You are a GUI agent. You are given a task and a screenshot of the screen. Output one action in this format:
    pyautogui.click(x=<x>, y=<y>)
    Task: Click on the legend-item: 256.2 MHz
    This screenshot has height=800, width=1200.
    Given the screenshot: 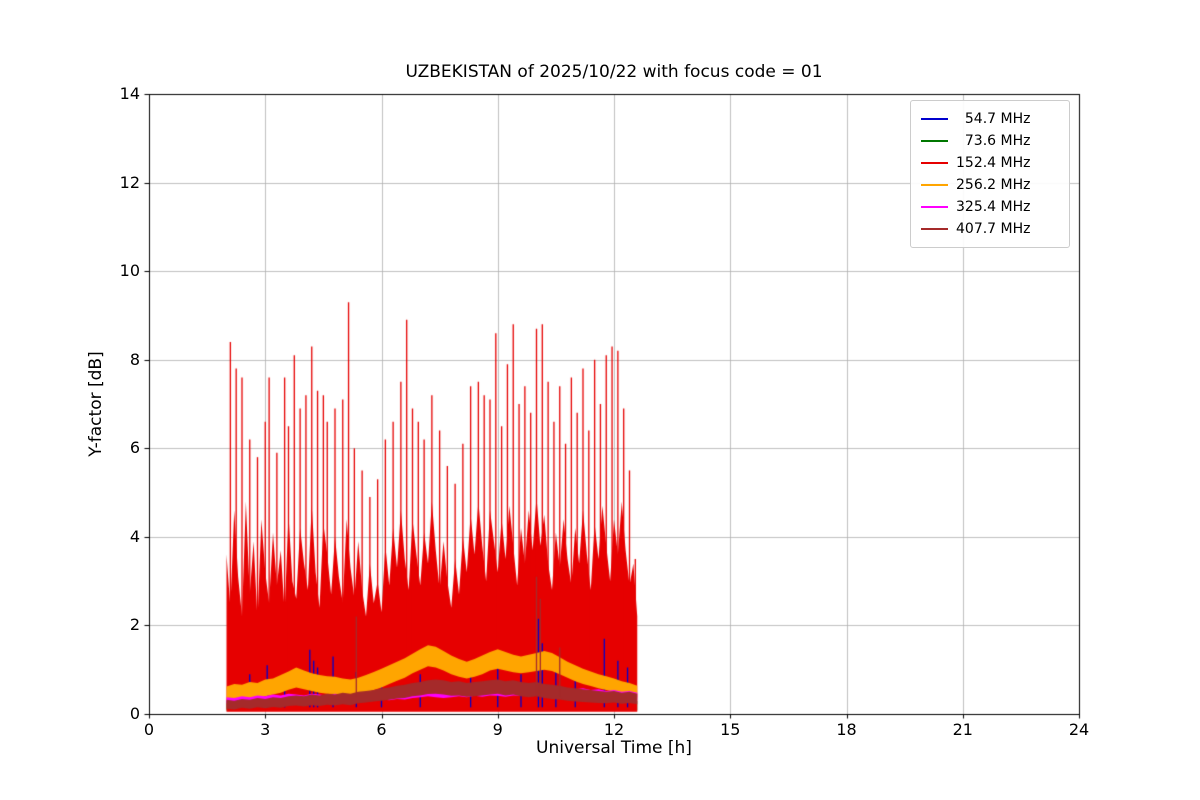 What is the action you would take?
    pyautogui.click(x=990, y=185)
    